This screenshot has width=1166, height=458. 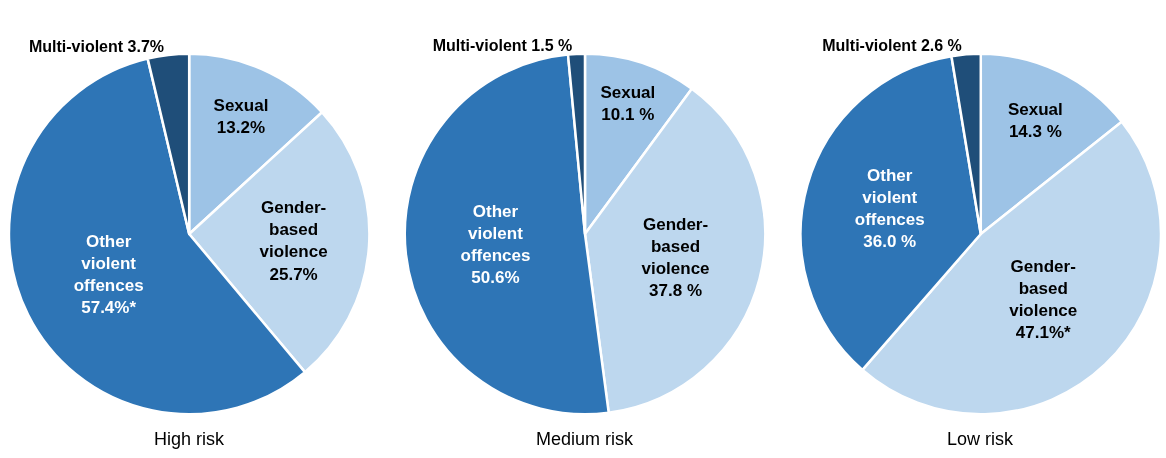 What do you see at coordinates (981, 439) in the screenshot?
I see `text: Low risk` at bounding box center [981, 439].